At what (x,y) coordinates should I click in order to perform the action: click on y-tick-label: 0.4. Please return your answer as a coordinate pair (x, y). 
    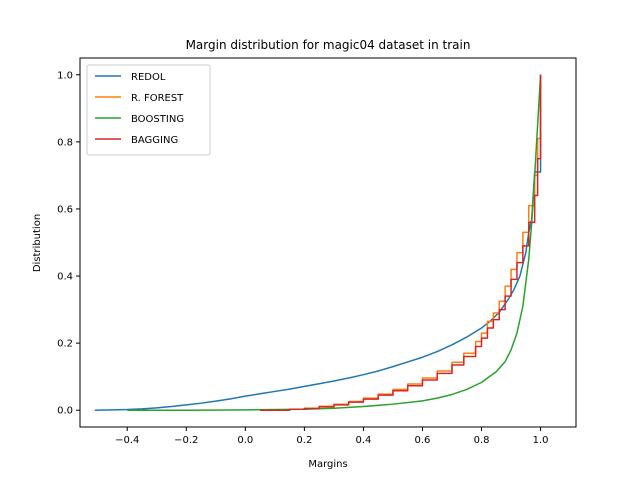
    Looking at the image, I should click on (65, 277).